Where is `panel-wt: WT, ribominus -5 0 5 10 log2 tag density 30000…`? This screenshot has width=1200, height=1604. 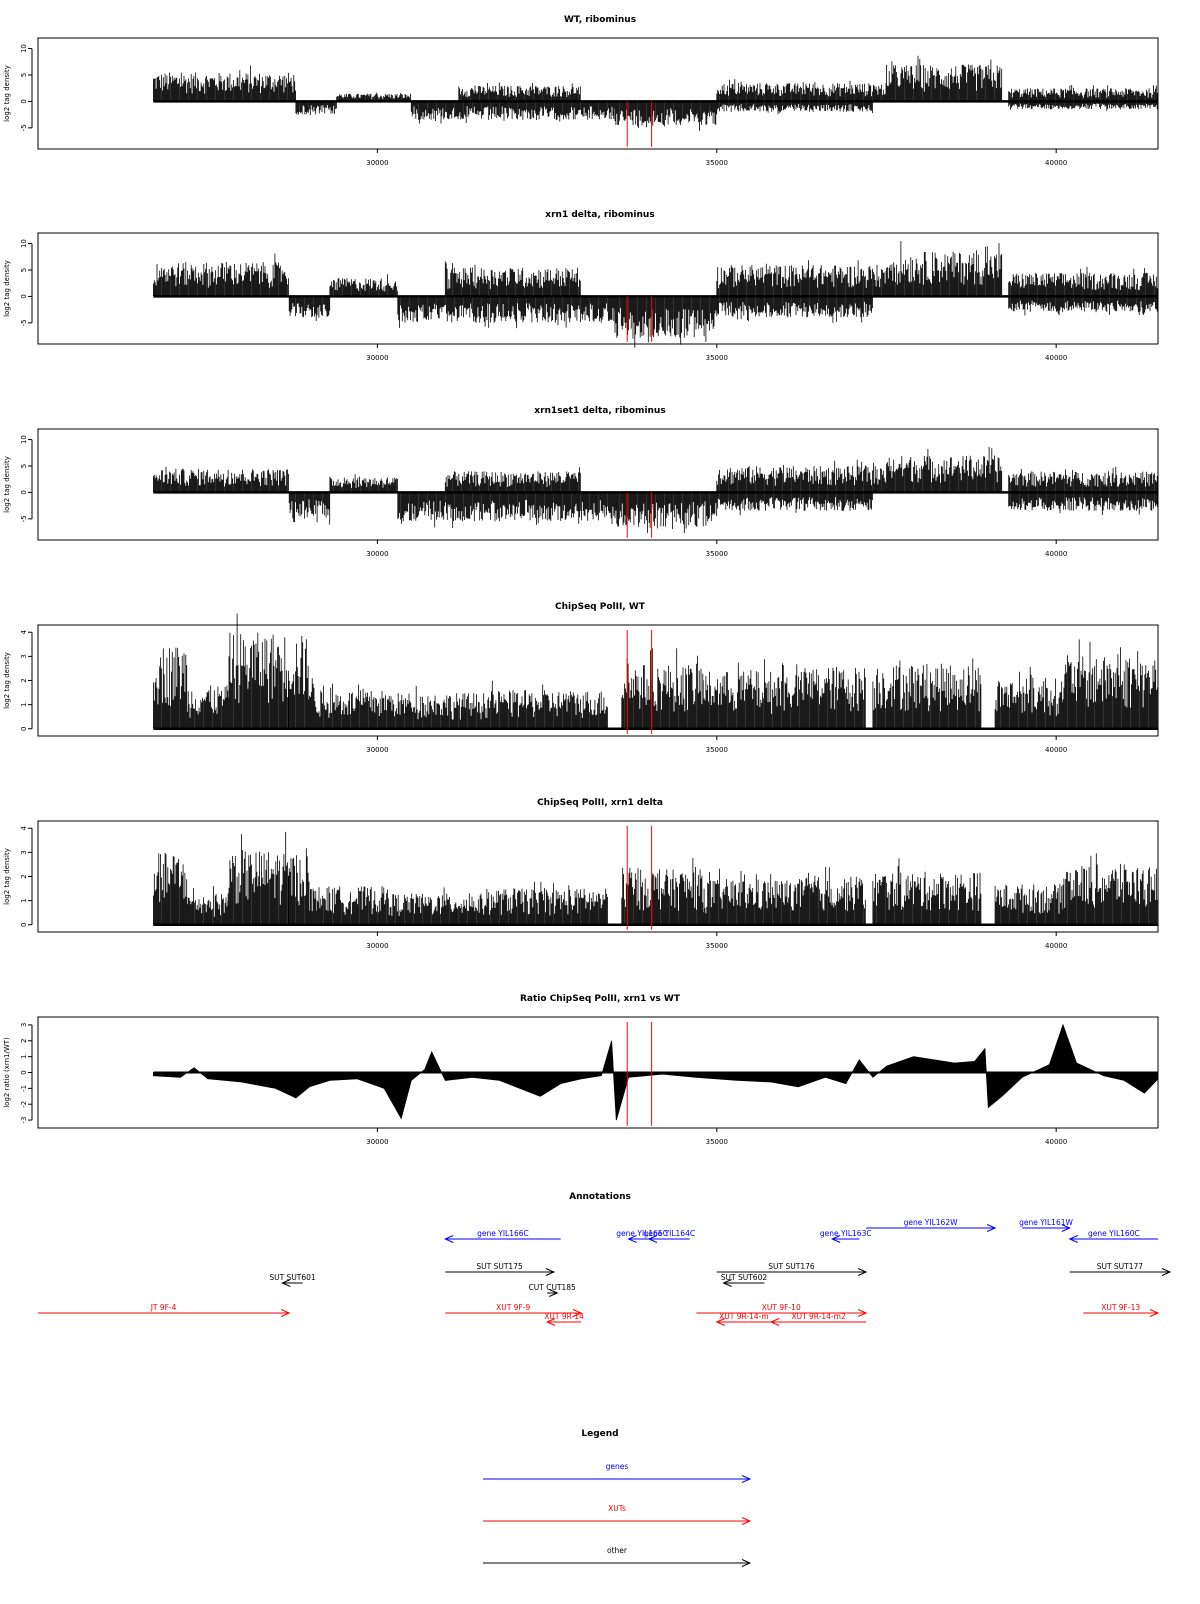
panel-wt: WT, ribominus -5 0 5 10 log2 tag density 30000… is located at coordinates (581, 91).